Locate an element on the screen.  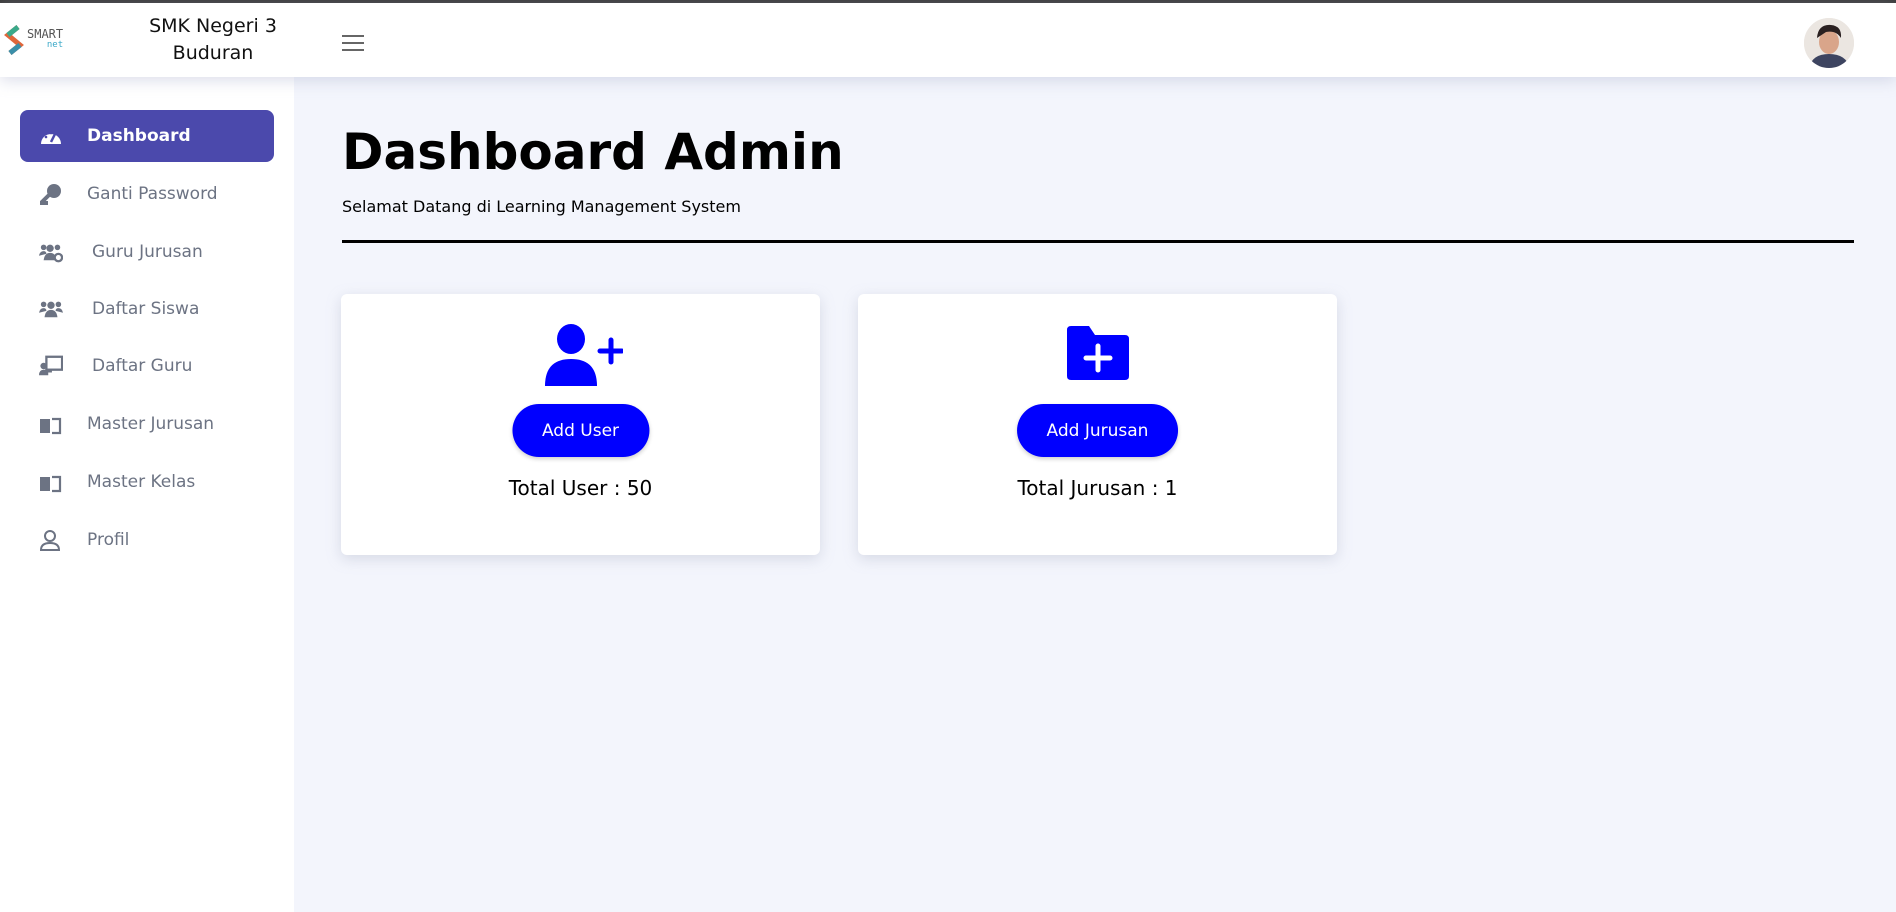
school-name: SMK Negeri 3 Buduran is located at coordinates (213, 39).